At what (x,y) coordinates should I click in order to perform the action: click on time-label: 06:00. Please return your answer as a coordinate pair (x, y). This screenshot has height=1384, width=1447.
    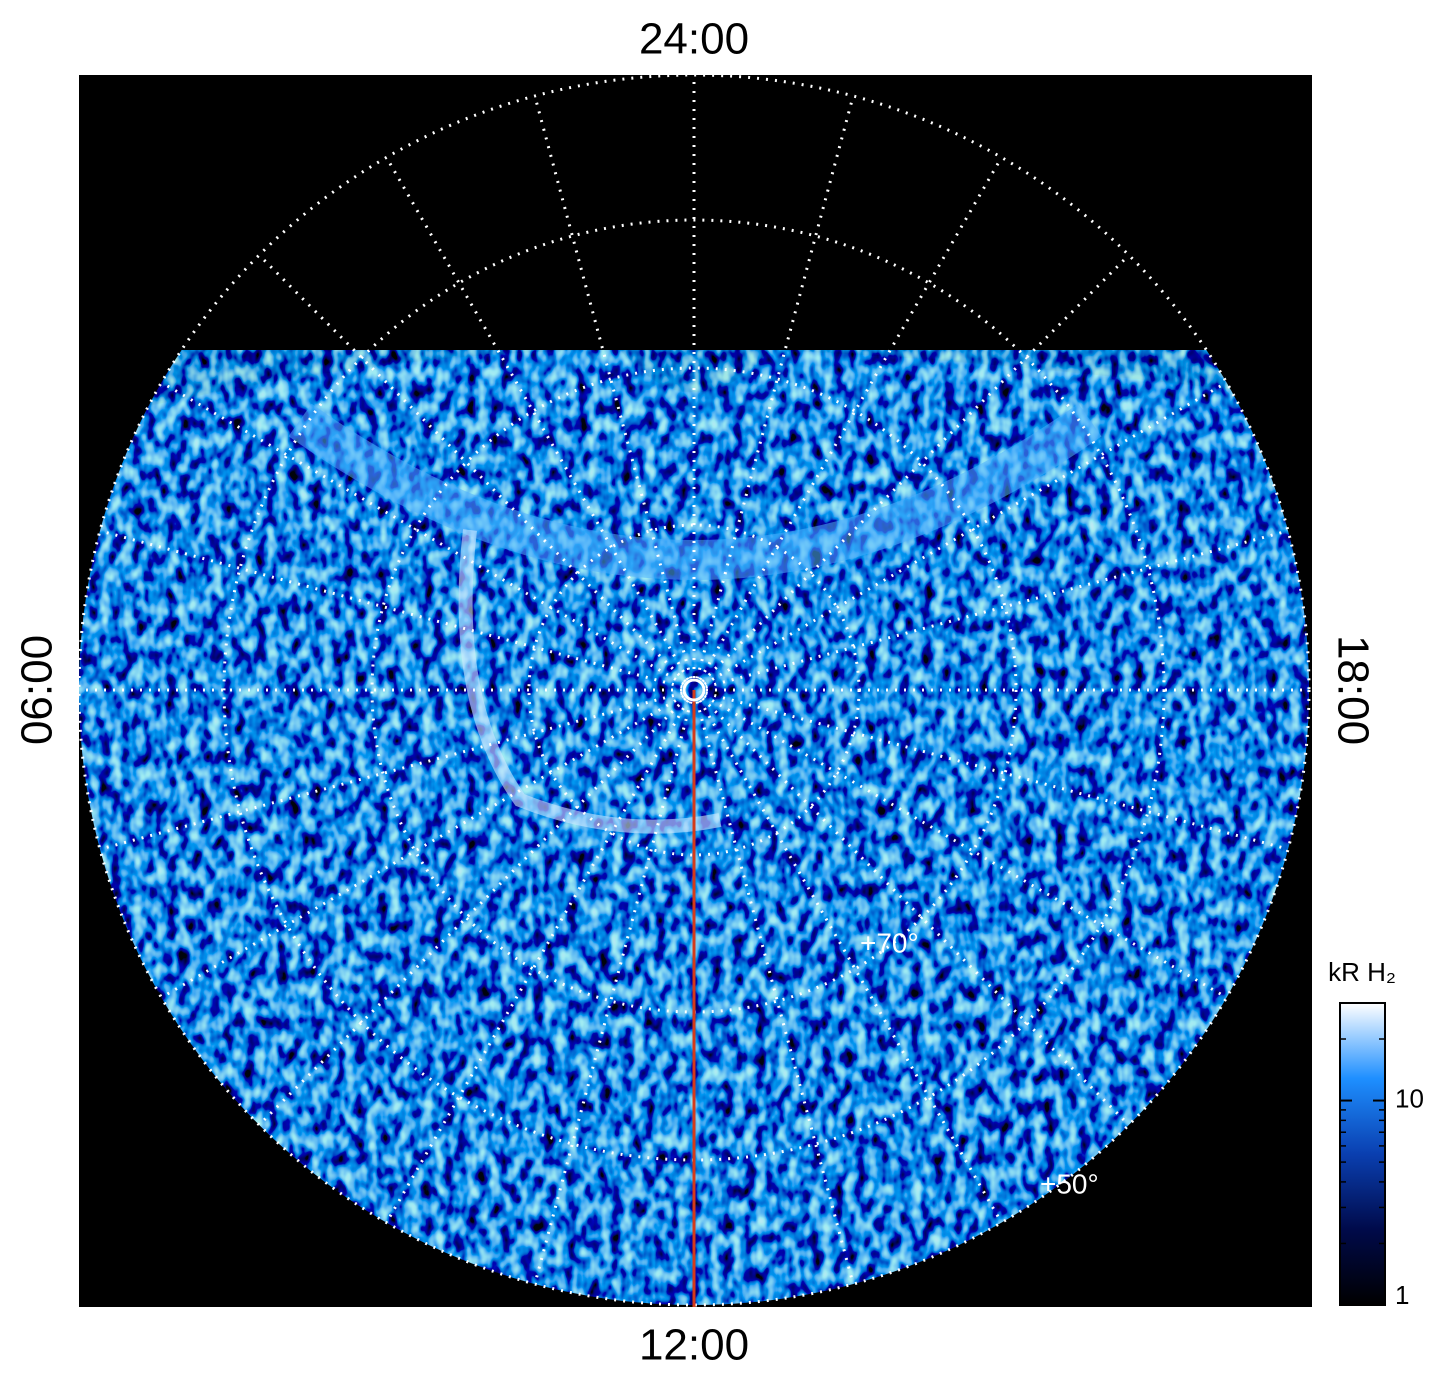
    Looking at the image, I should click on (37, 690).